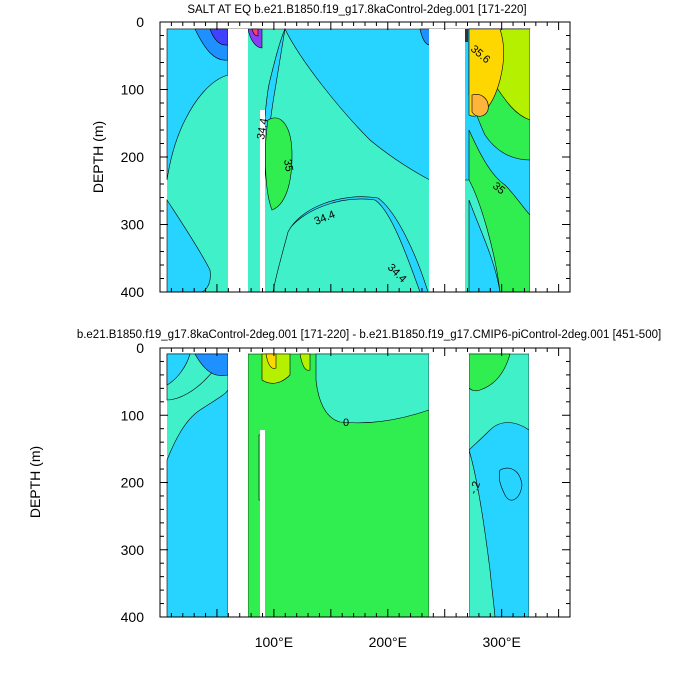  What do you see at coordinates (288, 165) in the screenshot?
I see `panel1-contour-label: 35` at bounding box center [288, 165].